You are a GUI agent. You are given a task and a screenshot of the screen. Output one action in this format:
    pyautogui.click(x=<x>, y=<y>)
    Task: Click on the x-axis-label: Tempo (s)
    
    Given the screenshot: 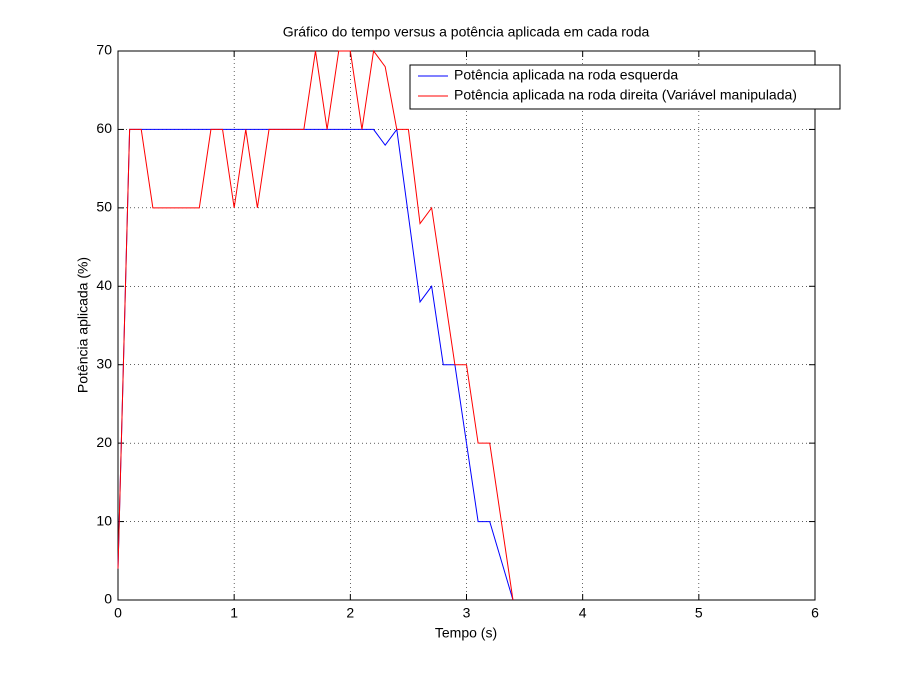 What is the action you would take?
    pyautogui.click(x=466, y=633)
    